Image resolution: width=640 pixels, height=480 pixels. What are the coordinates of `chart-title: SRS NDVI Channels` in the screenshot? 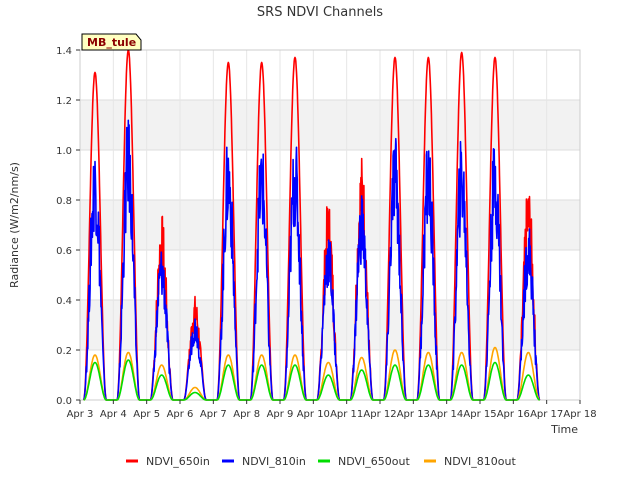 It's located at (320, 12).